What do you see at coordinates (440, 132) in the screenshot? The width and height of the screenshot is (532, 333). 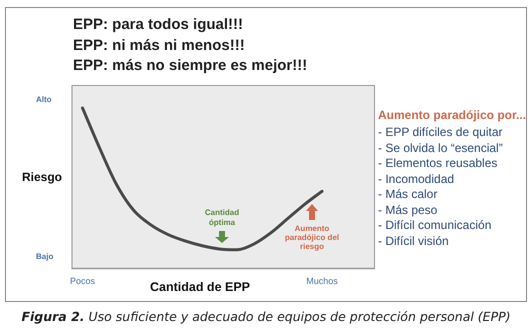 I see `text: - EPP difíciles de quitar` at bounding box center [440, 132].